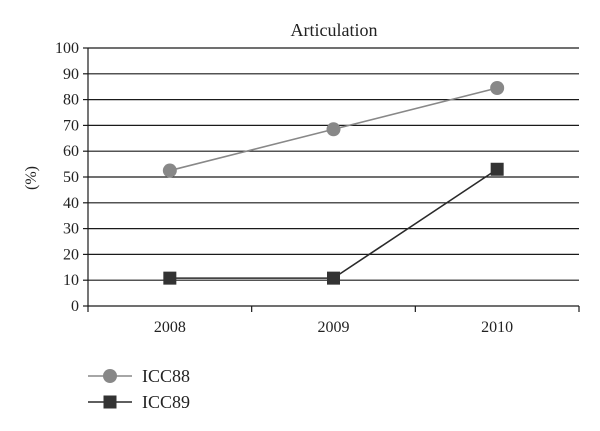  I want to click on x-tick-label-2009: 2009, so click(334, 327).